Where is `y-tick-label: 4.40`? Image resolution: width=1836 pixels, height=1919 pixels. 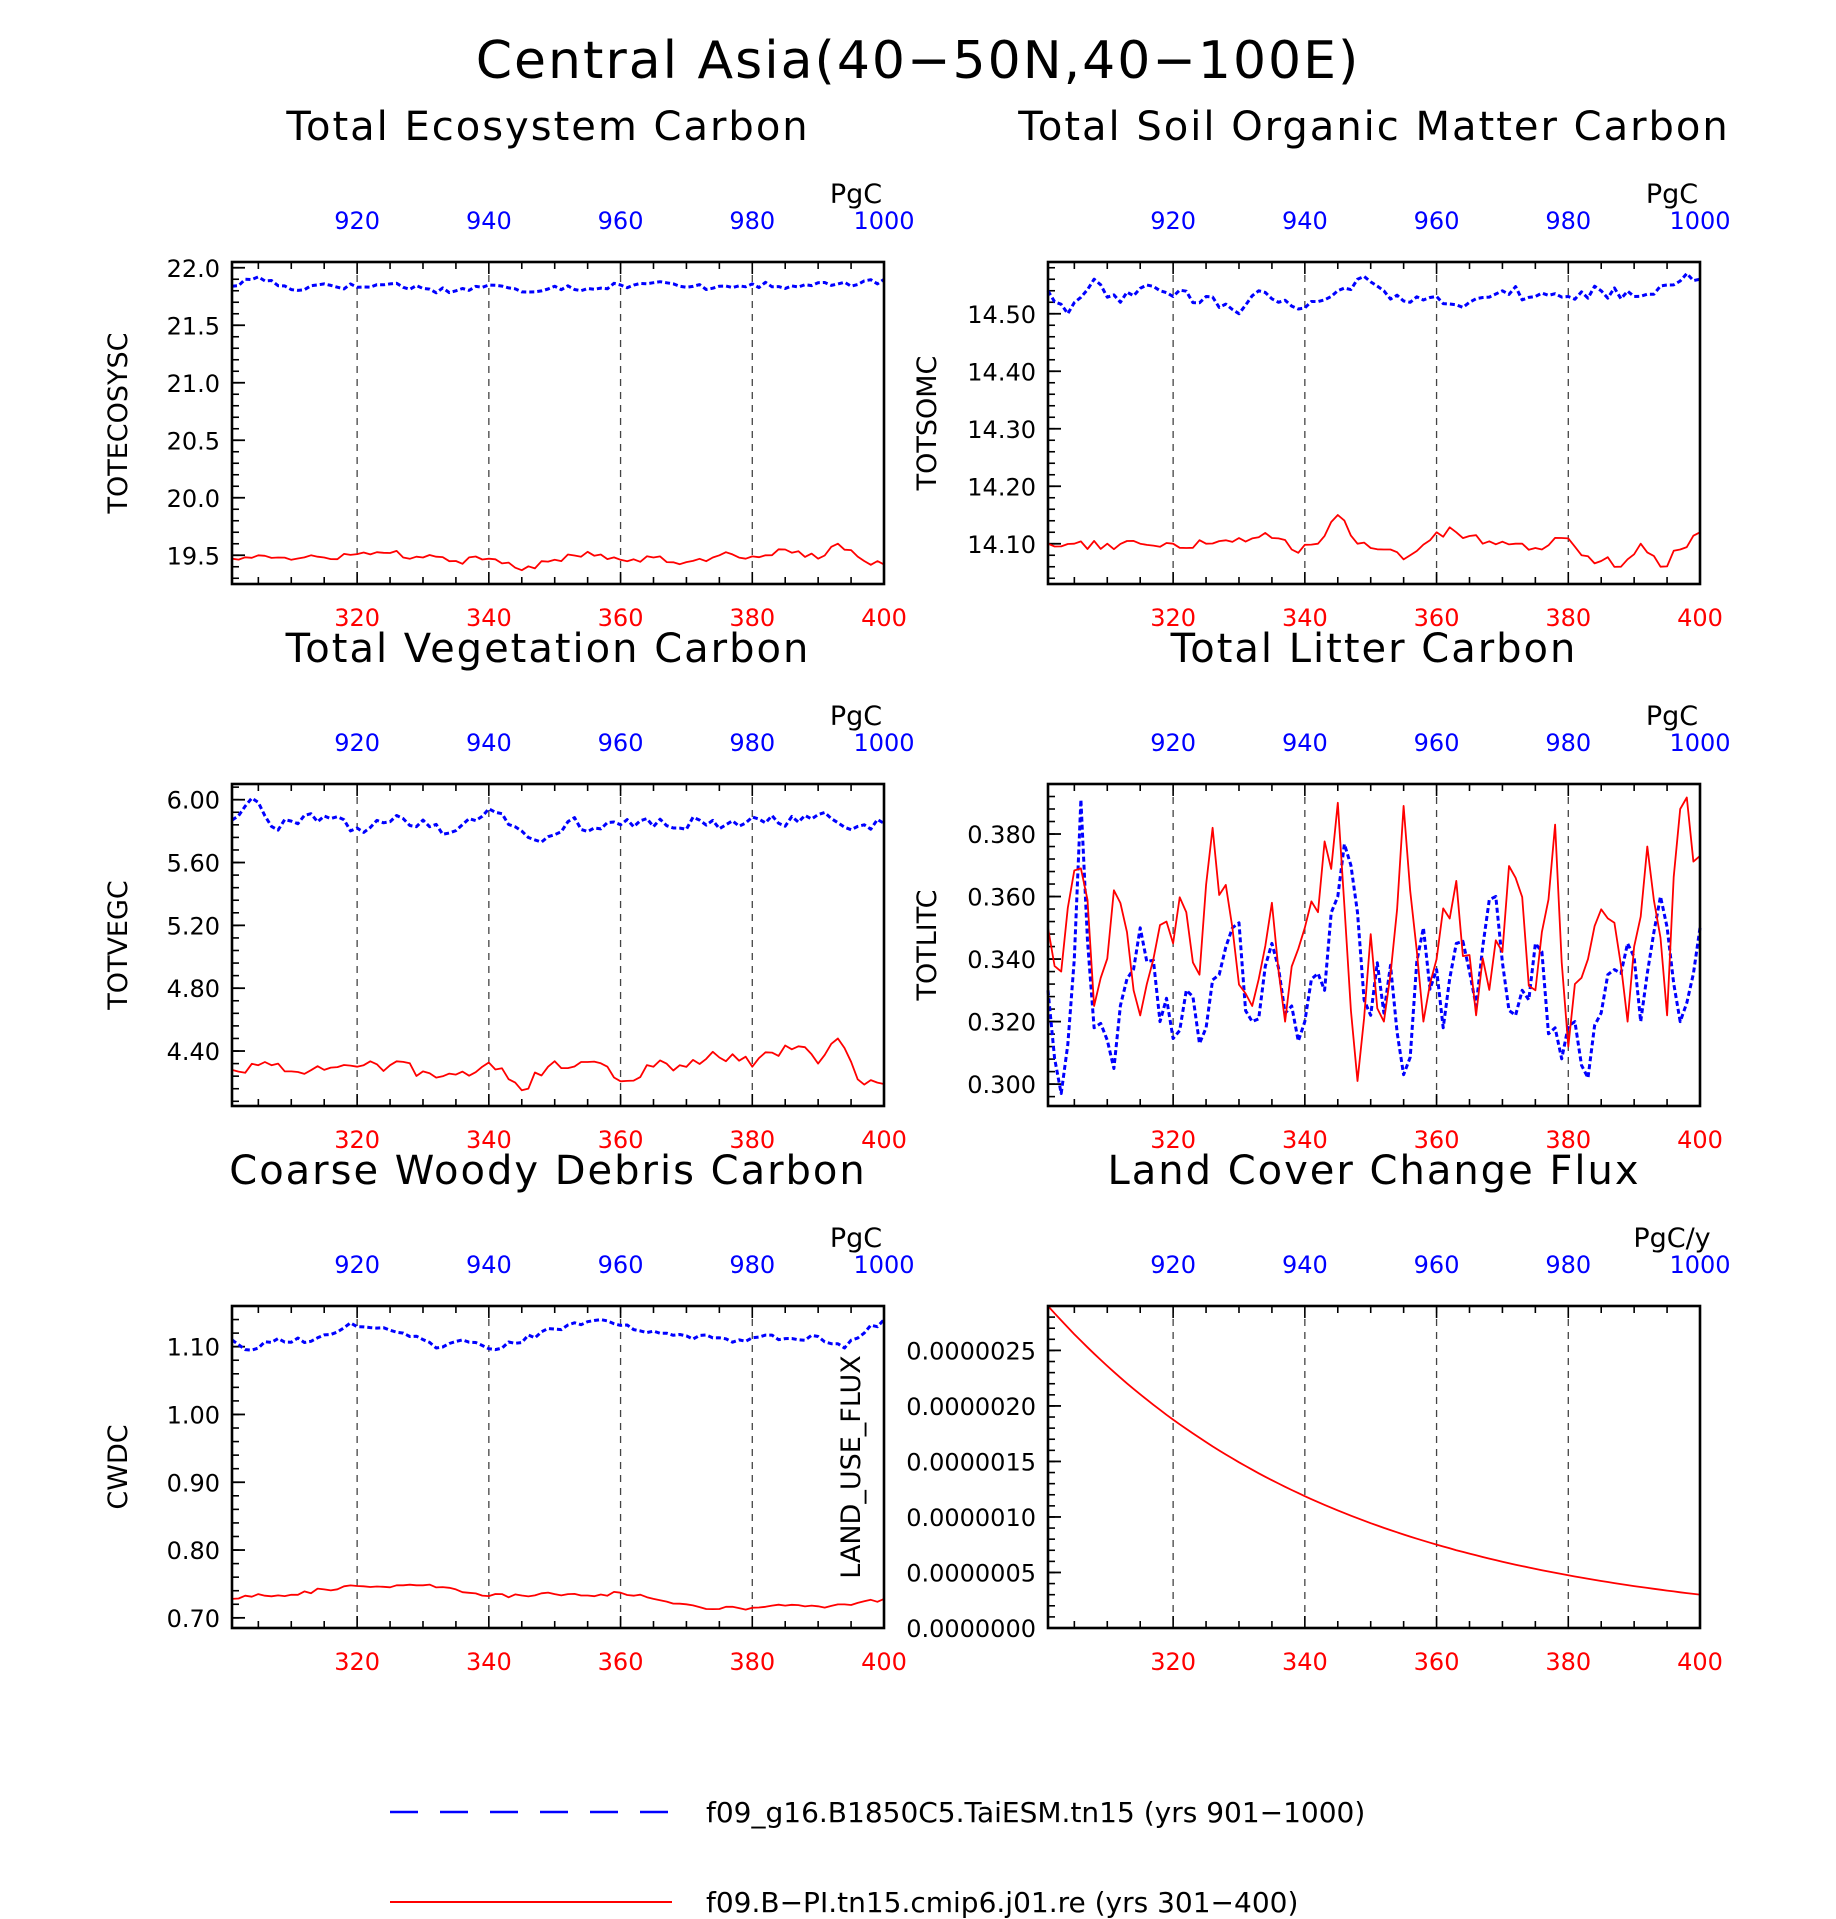 y-tick-label: 4.40 is located at coordinates (193, 1052).